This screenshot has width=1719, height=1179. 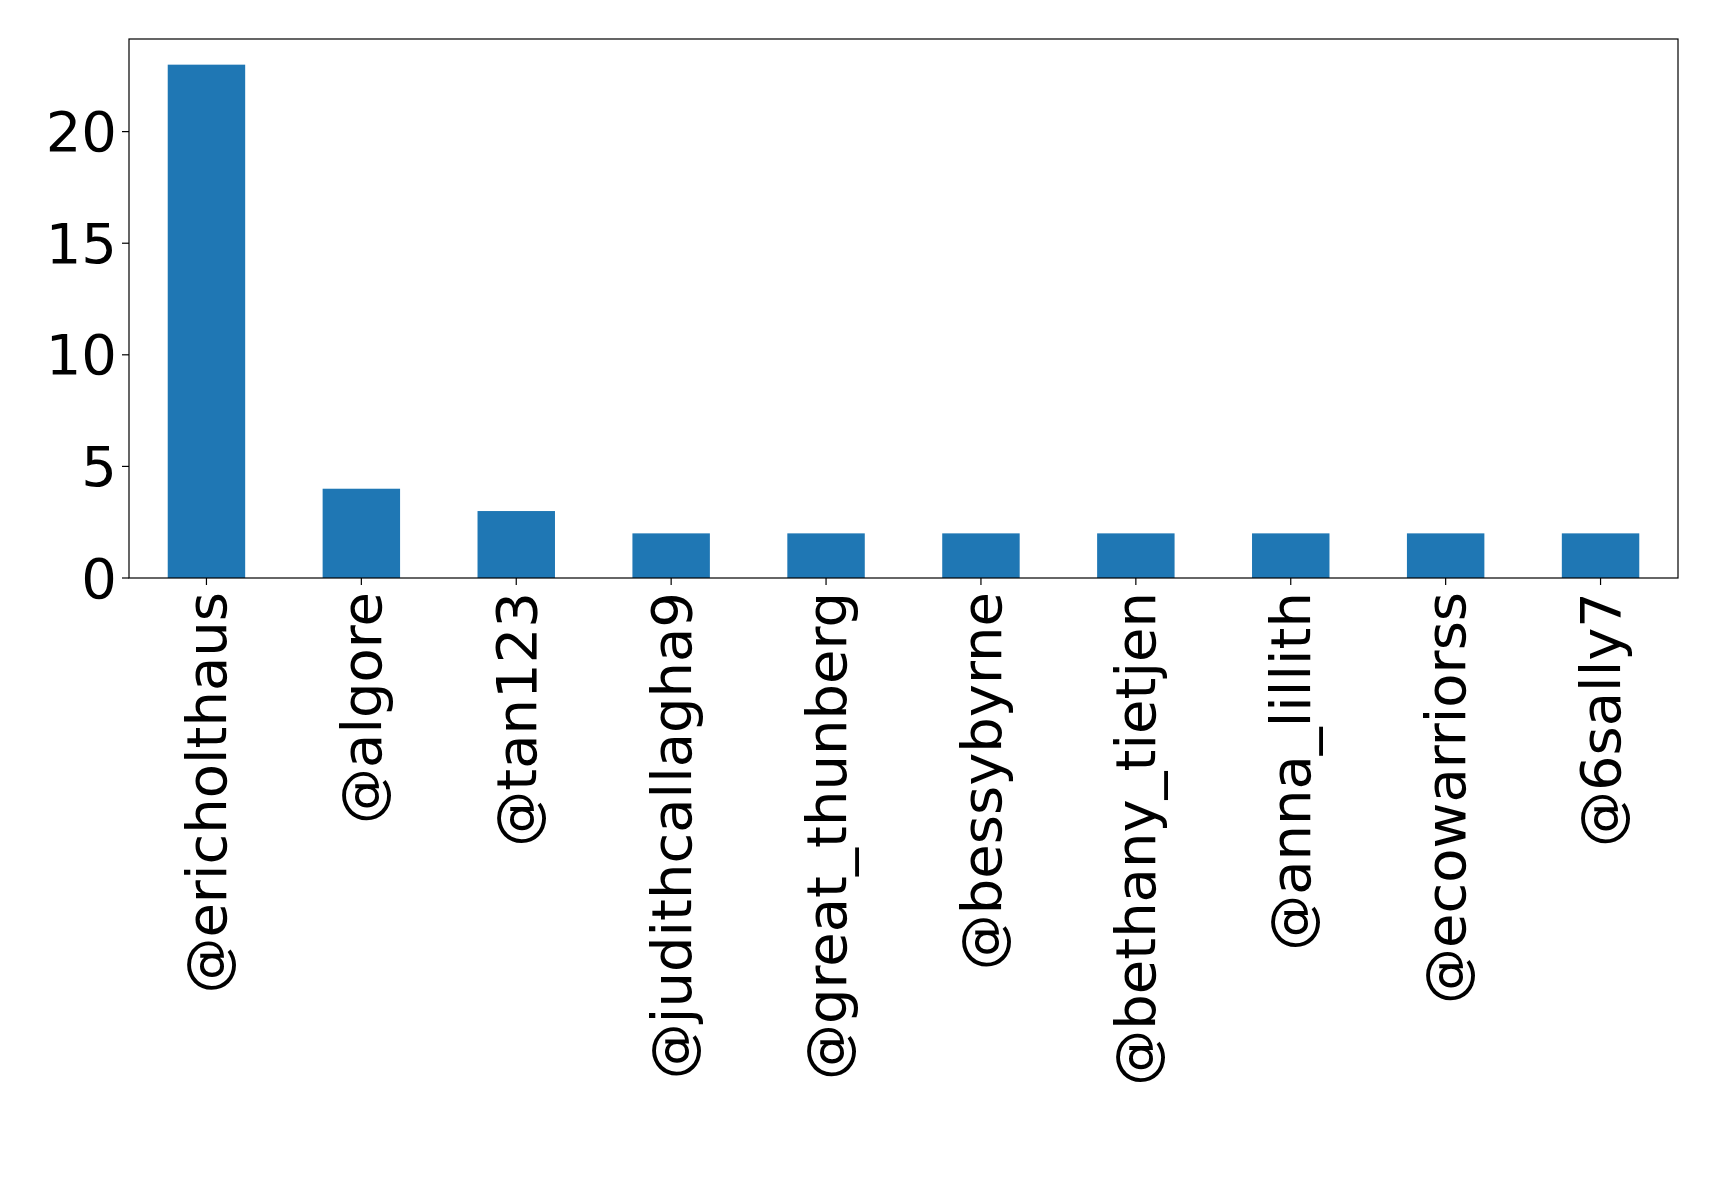 I want to click on x-tick-label: @tan123, so click(x=516, y=719).